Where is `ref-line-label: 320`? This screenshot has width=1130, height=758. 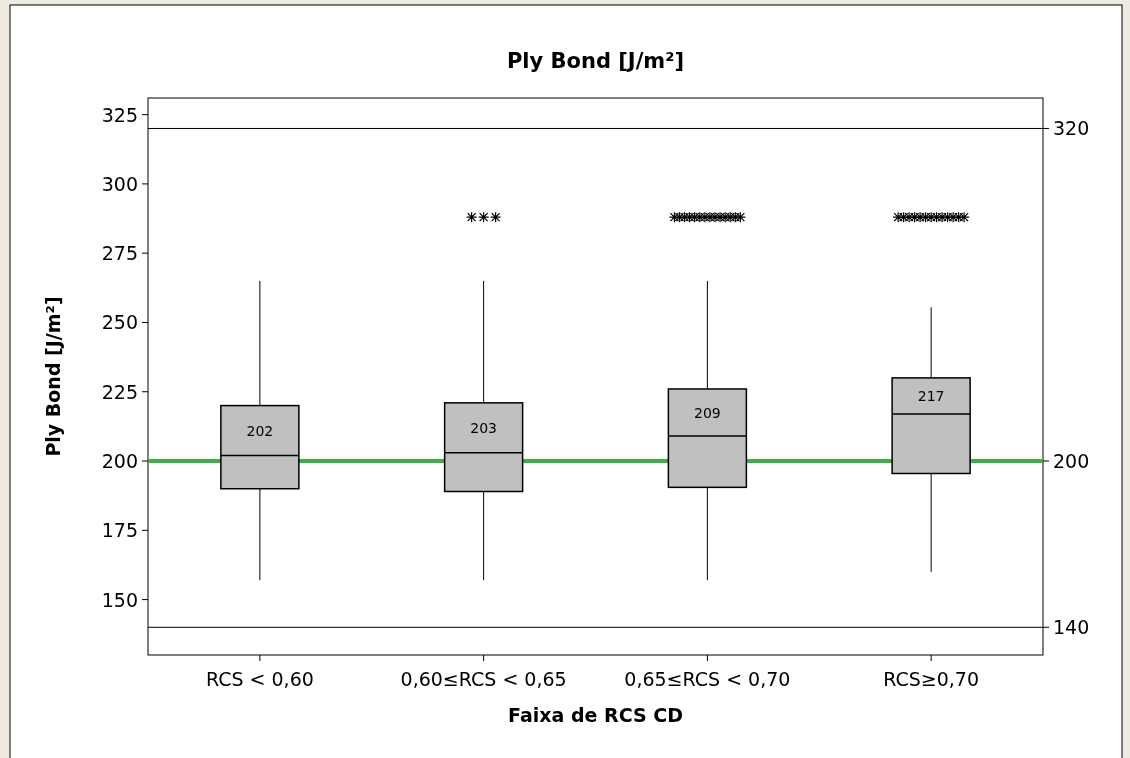
ref-line-label: 320 is located at coordinates (1071, 128).